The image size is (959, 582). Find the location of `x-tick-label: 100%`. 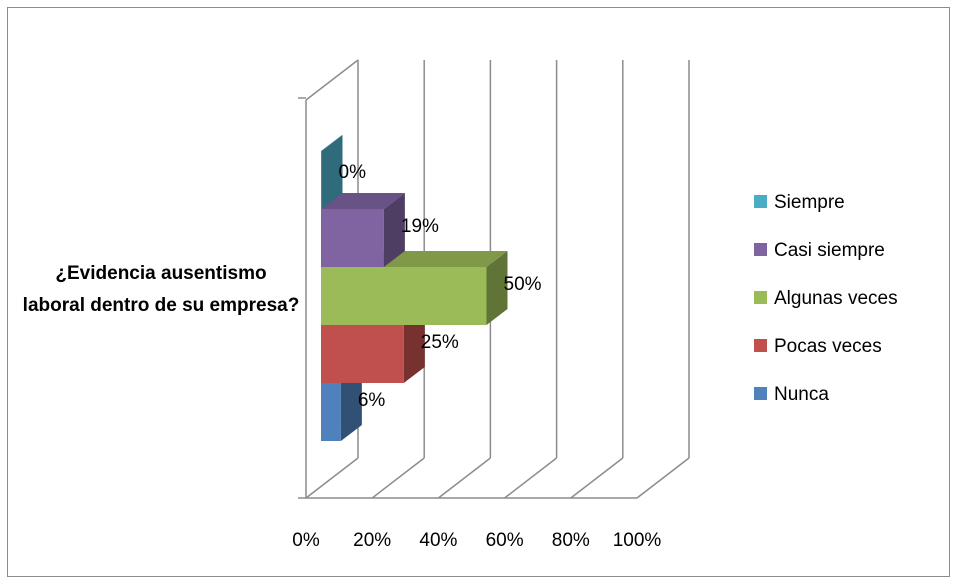

x-tick-label: 100% is located at coordinates (637, 540).